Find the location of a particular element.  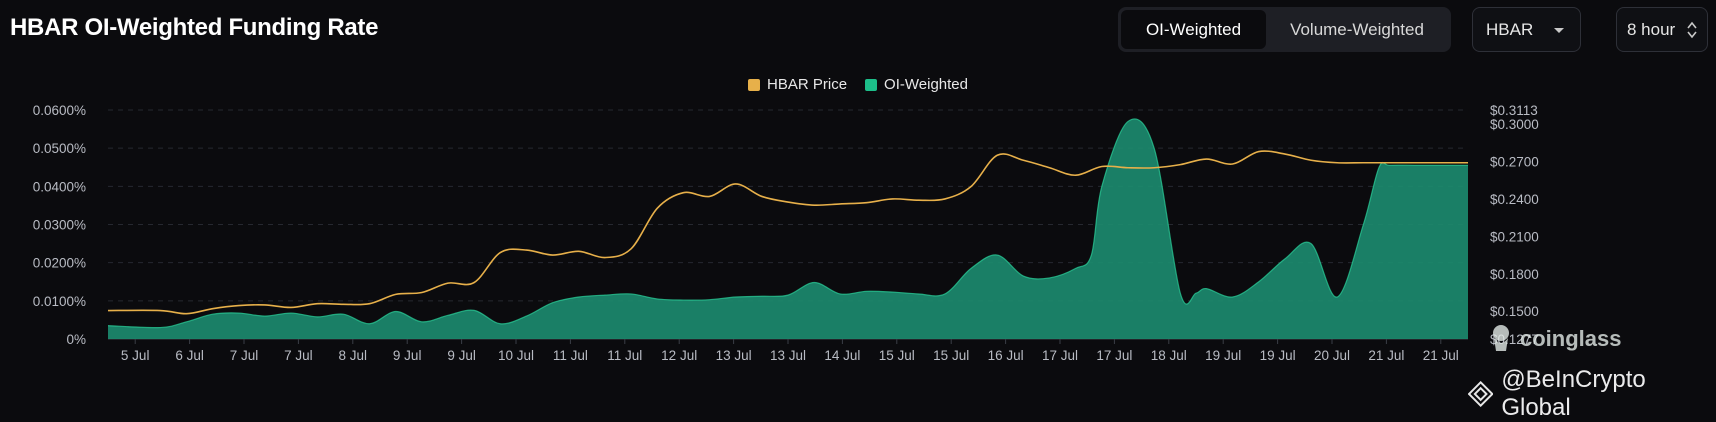

coinglass-logo-icon is located at coordinates (1501, 338).